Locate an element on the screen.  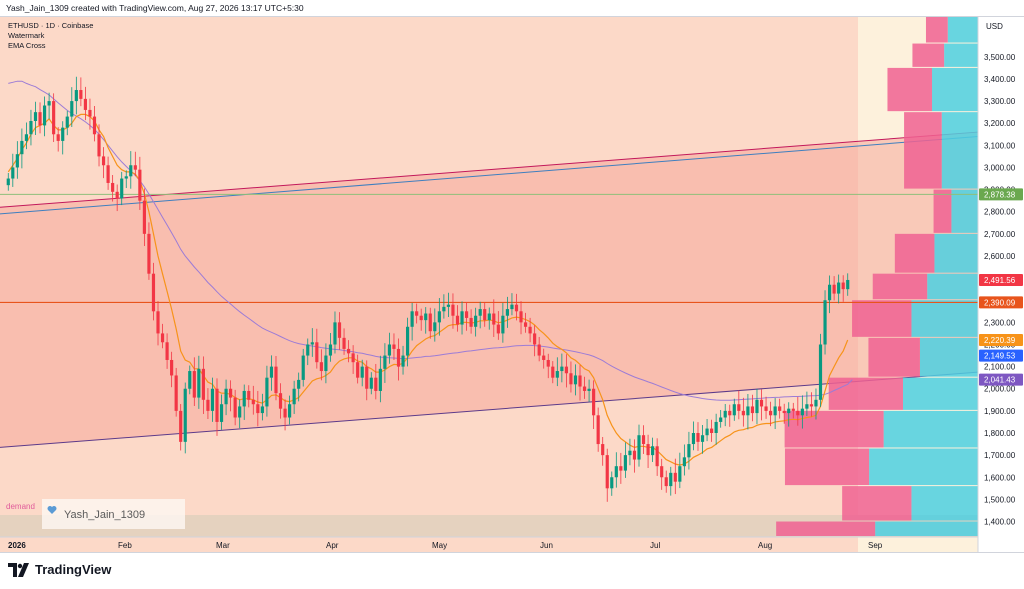
tradingview-brand: TradingView is located at coordinates (59, 569).